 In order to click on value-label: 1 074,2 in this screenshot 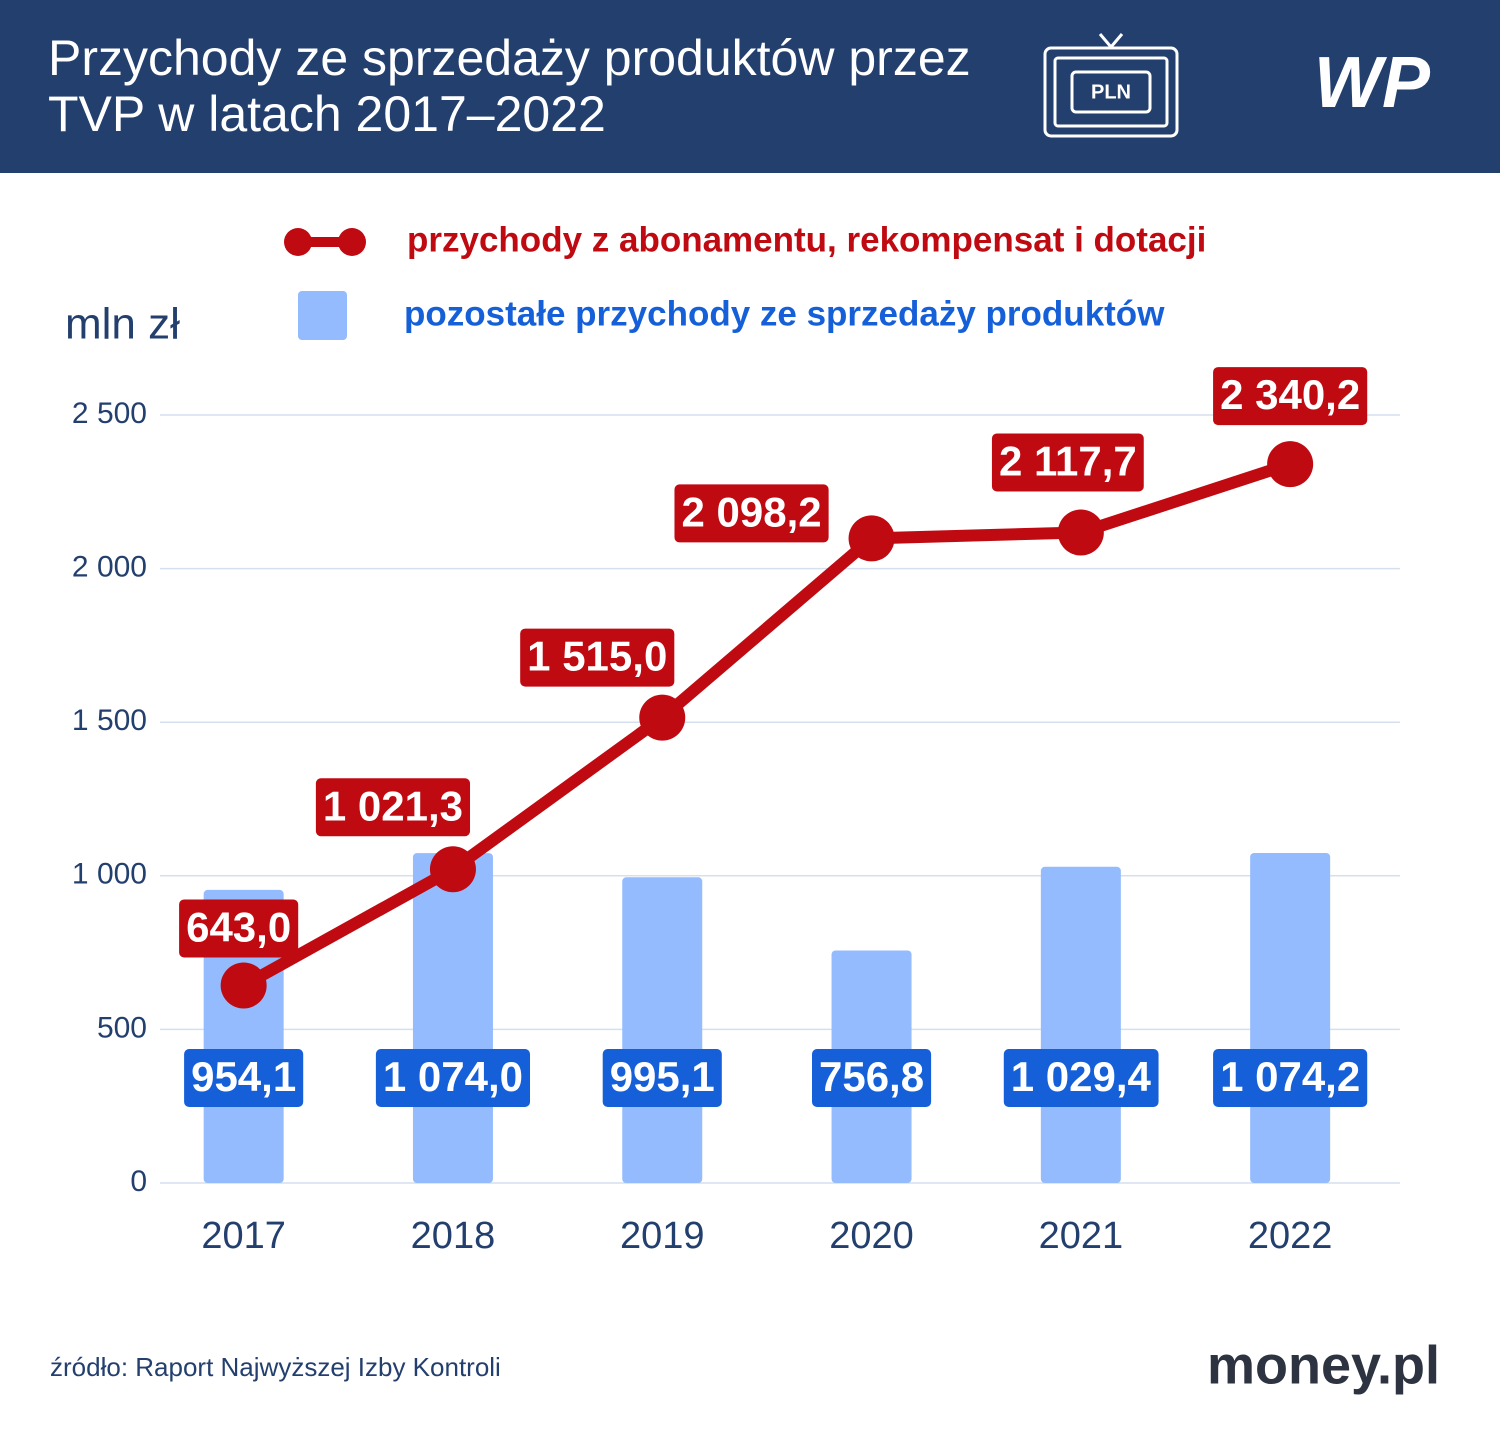, I will do `click(1290, 1078)`.